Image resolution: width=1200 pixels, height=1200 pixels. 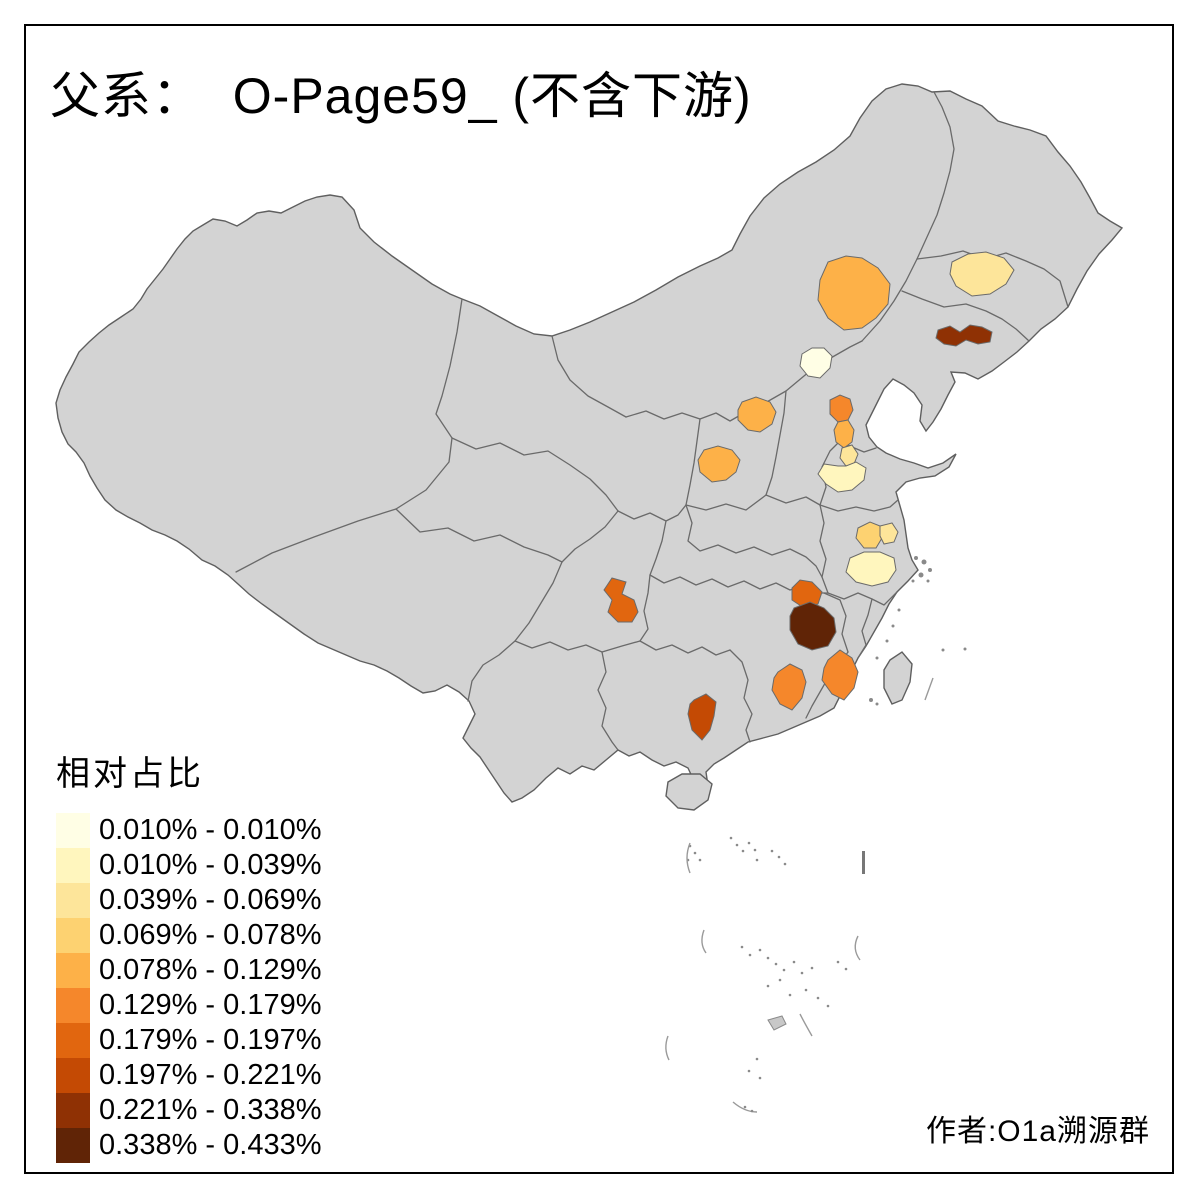 What do you see at coordinates (840, 675) in the screenshot?
I see `region-fujian-southwest` at bounding box center [840, 675].